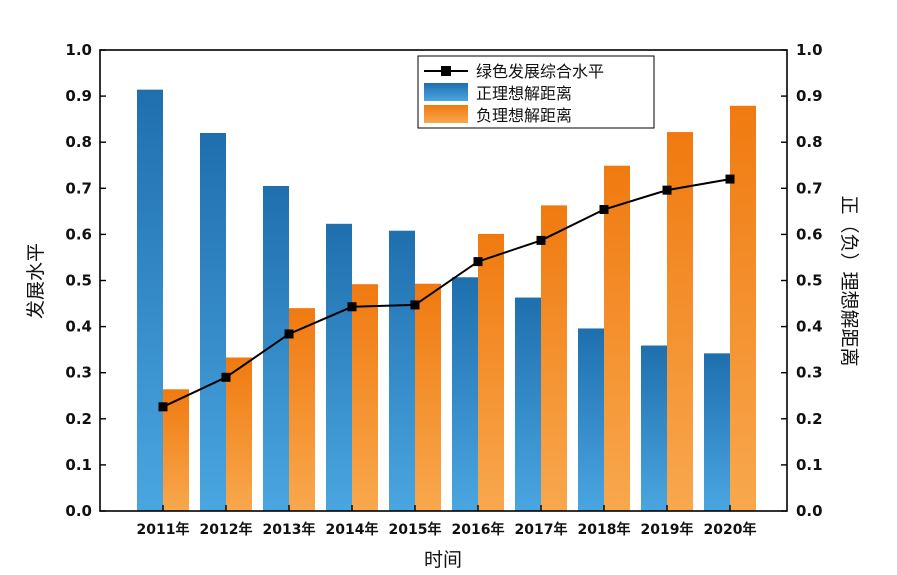 The height and width of the screenshot is (575, 897). What do you see at coordinates (809, 142) in the screenshot?
I see `y-tick-label-right-0.8: 0.8` at bounding box center [809, 142].